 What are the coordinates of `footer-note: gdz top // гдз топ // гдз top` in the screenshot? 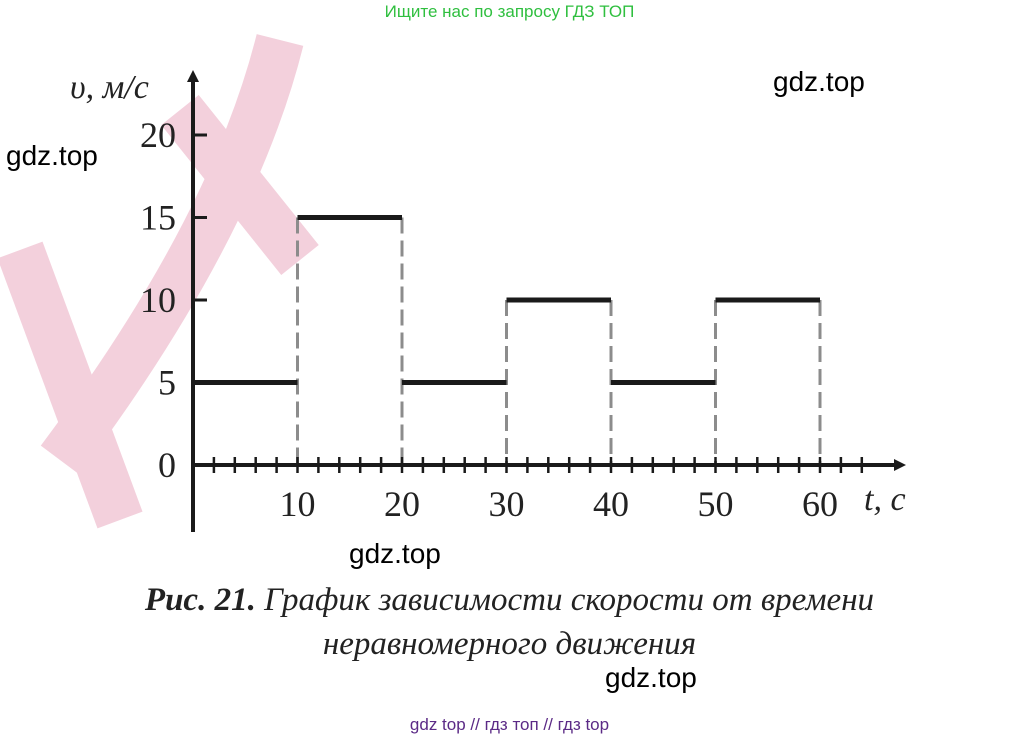 It's located at (509, 724).